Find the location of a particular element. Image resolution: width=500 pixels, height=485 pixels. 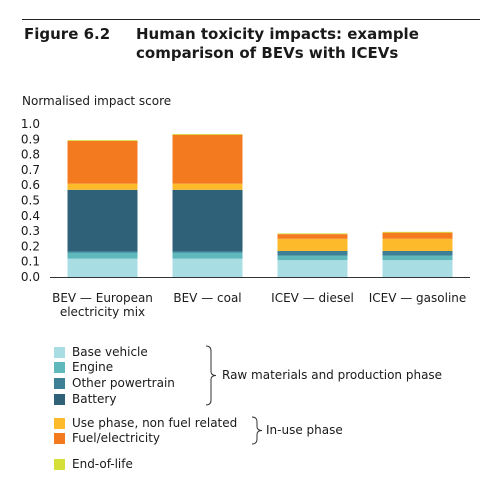

y-tick-label: 0.9 is located at coordinates (30, 139).